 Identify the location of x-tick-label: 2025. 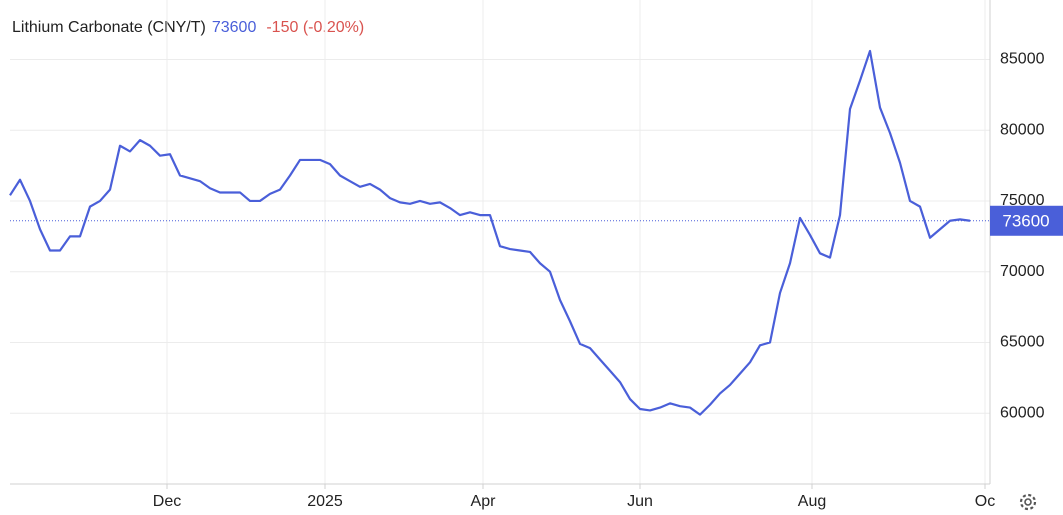
(325, 501).